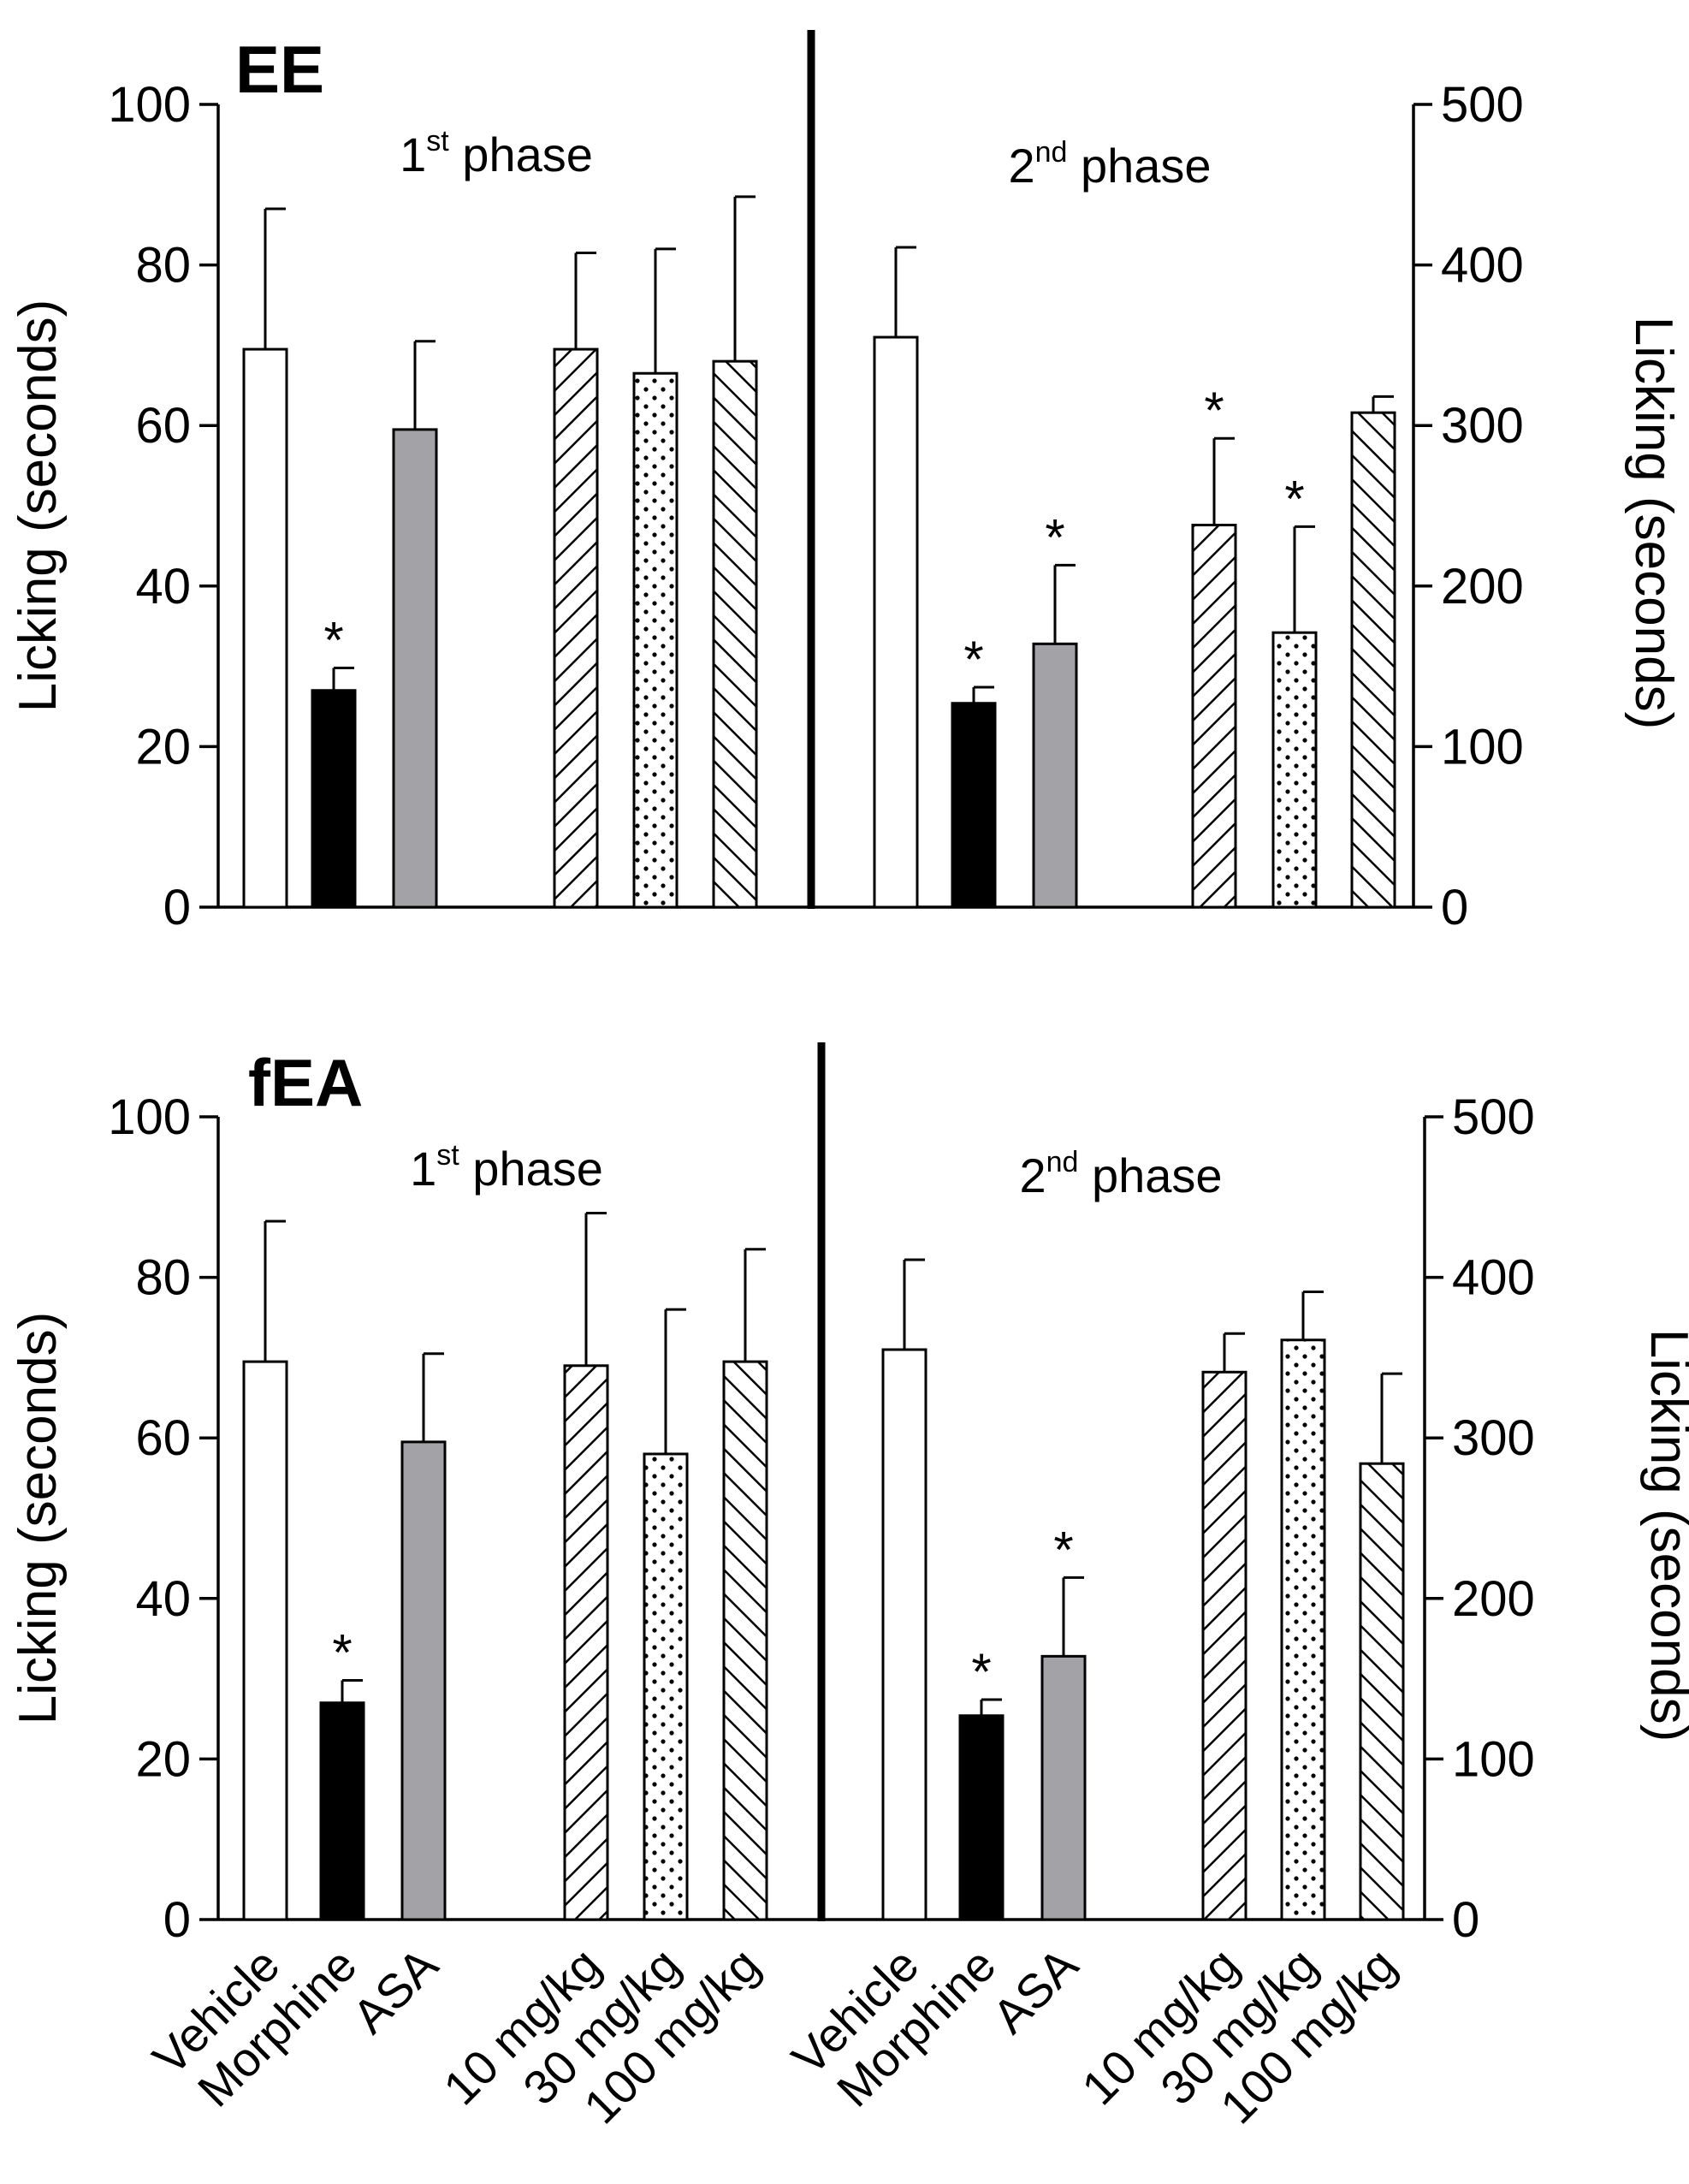  What do you see at coordinates (305, 1083) in the screenshot?
I see `panel-title: fEA` at bounding box center [305, 1083].